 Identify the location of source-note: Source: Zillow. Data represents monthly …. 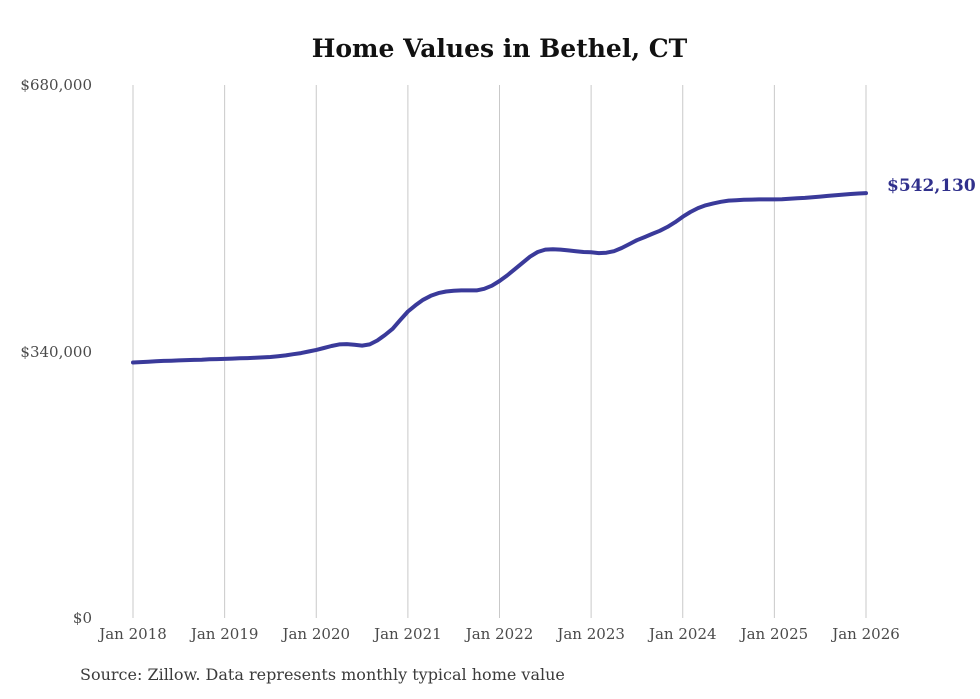
(322, 674).